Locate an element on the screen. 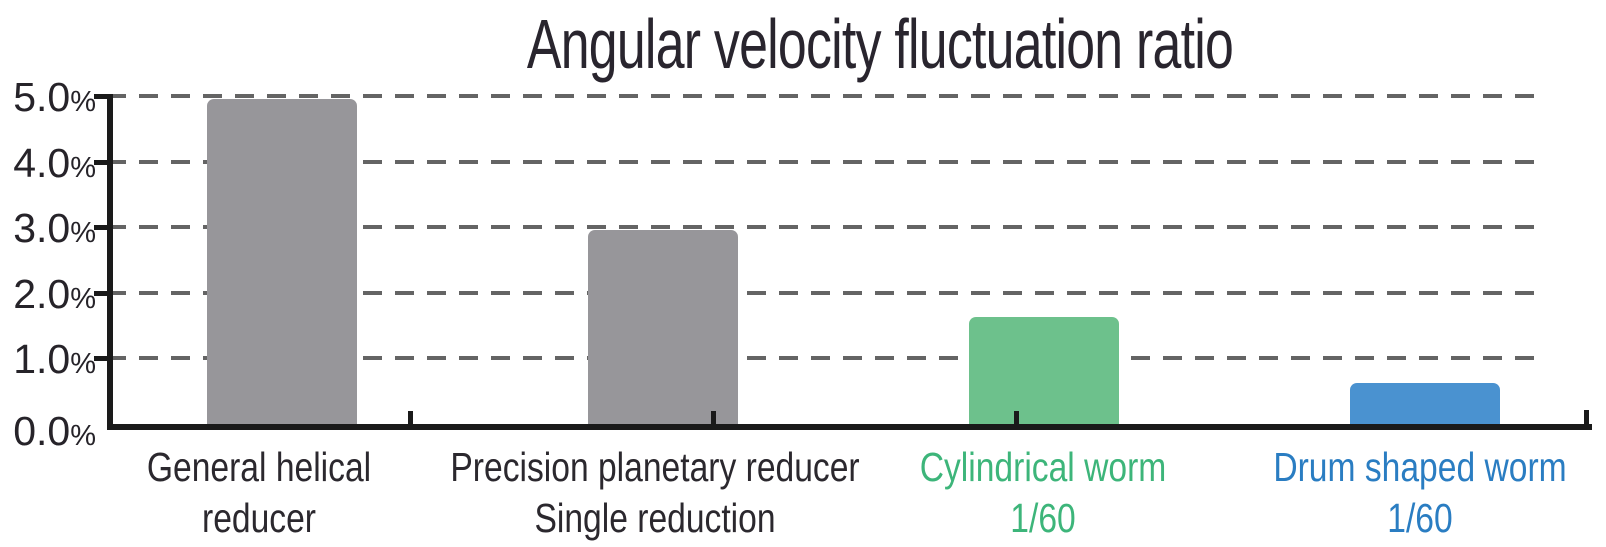  y-tick-number: 5.0 is located at coordinates (42, 97).